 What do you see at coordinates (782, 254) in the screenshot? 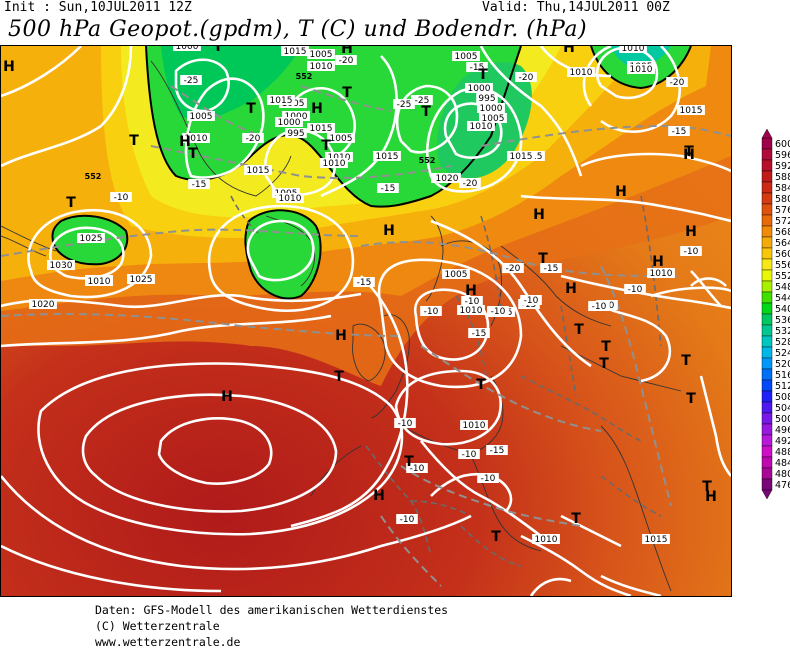
I see `legend-label: 560` at bounding box center [782, 254].